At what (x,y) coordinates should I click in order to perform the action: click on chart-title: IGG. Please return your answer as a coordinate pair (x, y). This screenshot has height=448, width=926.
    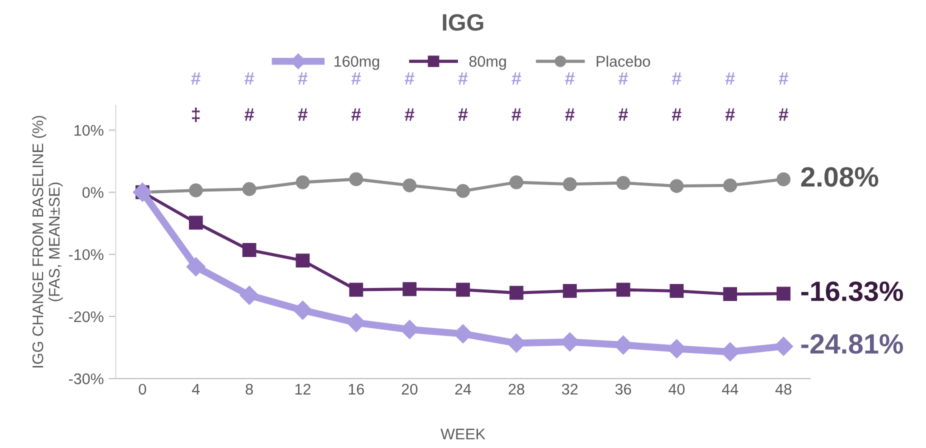
    Looking at the image, I should click on (463, 22).